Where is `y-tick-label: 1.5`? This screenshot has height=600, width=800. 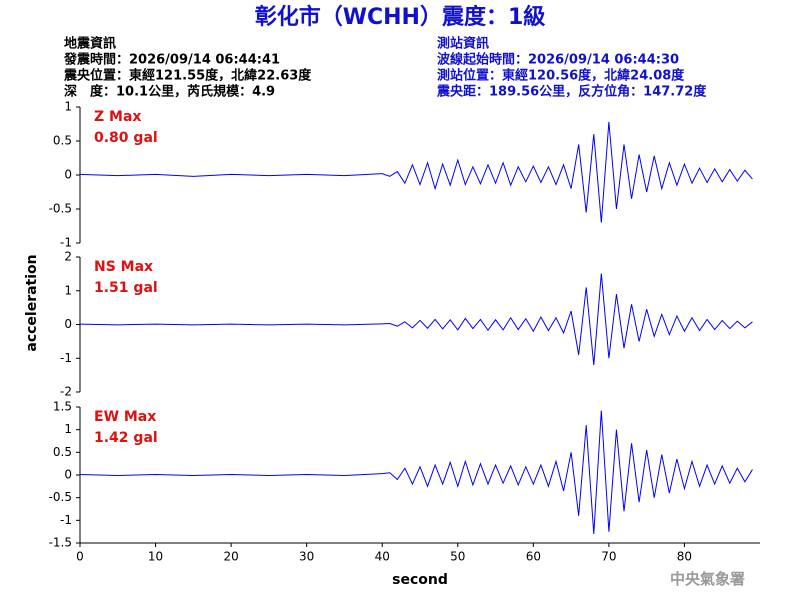 y-tick-label: 1.5 is located at coordinates (62, 407).